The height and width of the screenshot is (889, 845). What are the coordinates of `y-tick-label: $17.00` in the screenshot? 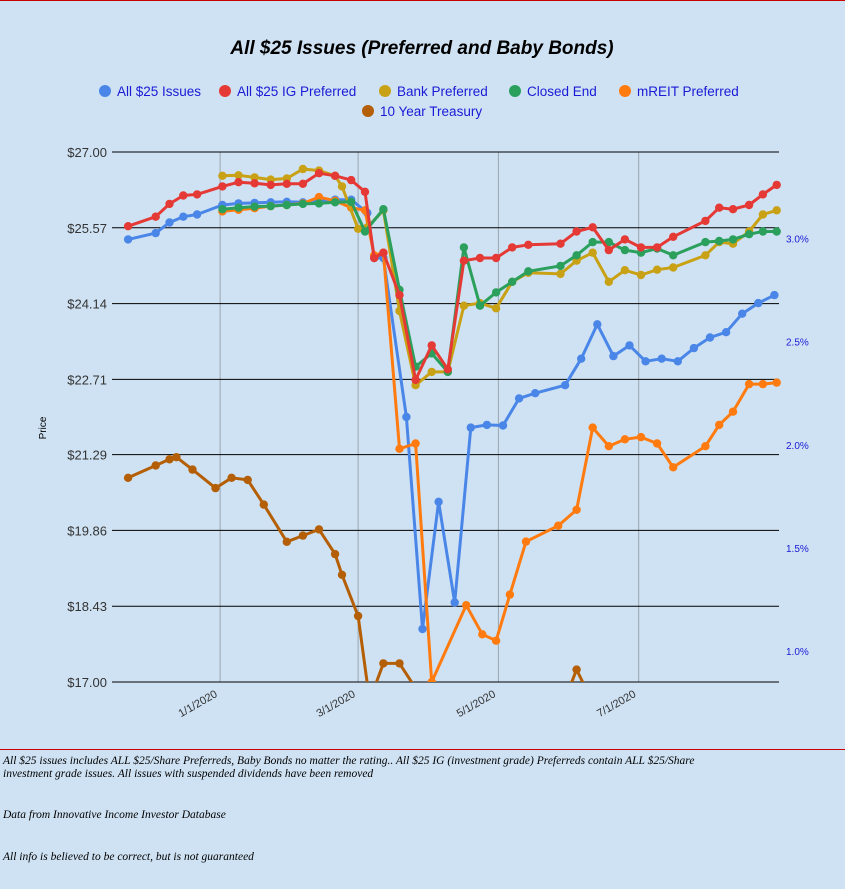 It's located at (87, 682).